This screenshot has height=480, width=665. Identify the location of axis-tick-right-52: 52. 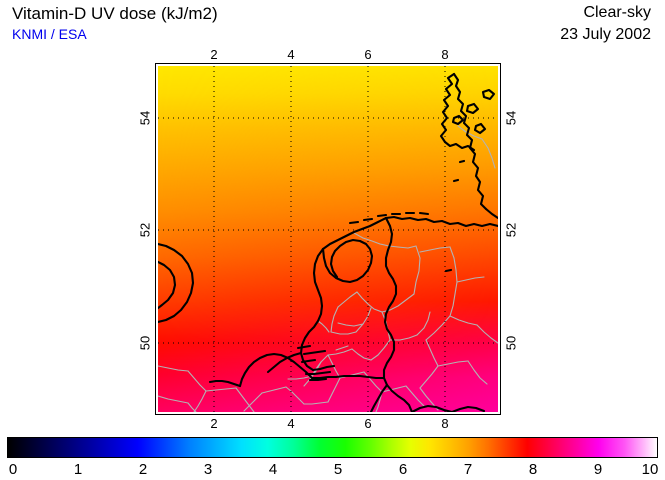
(511, 230).